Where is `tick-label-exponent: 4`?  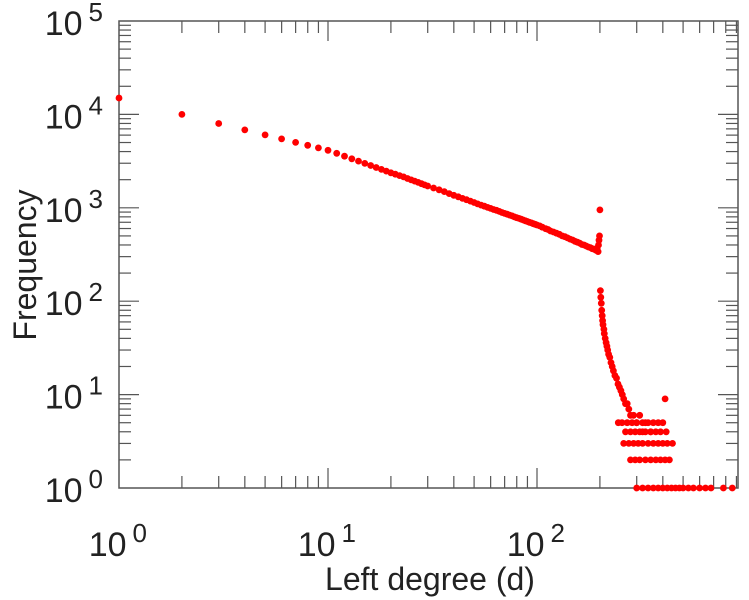 tick-label-exponent: 4 is located at coordinates (96, 105).